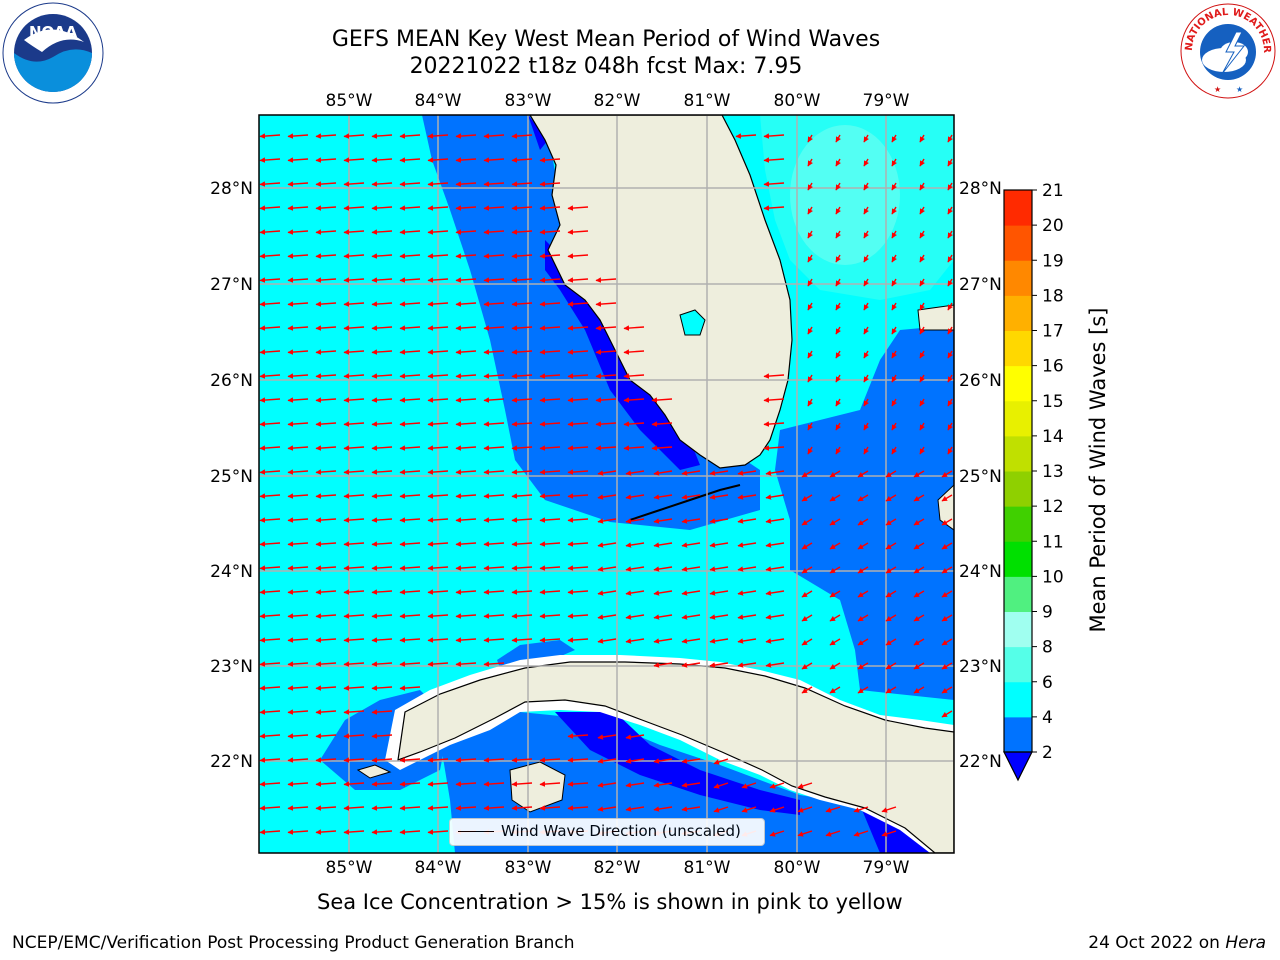 The image size is (1280, 960). Describe the element at coordinates (53, 53) in the screenshot. I see `noaa-logo-icon: NOAA` at that location.